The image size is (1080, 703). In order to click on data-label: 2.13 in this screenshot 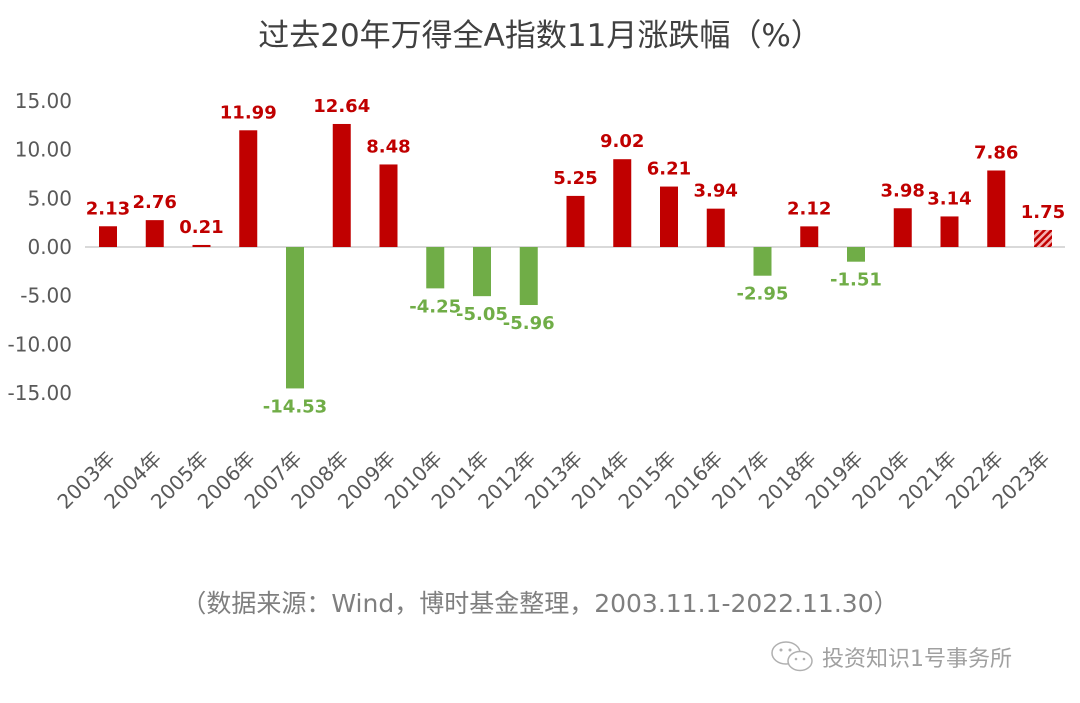, I will do `click(108, 208)`.